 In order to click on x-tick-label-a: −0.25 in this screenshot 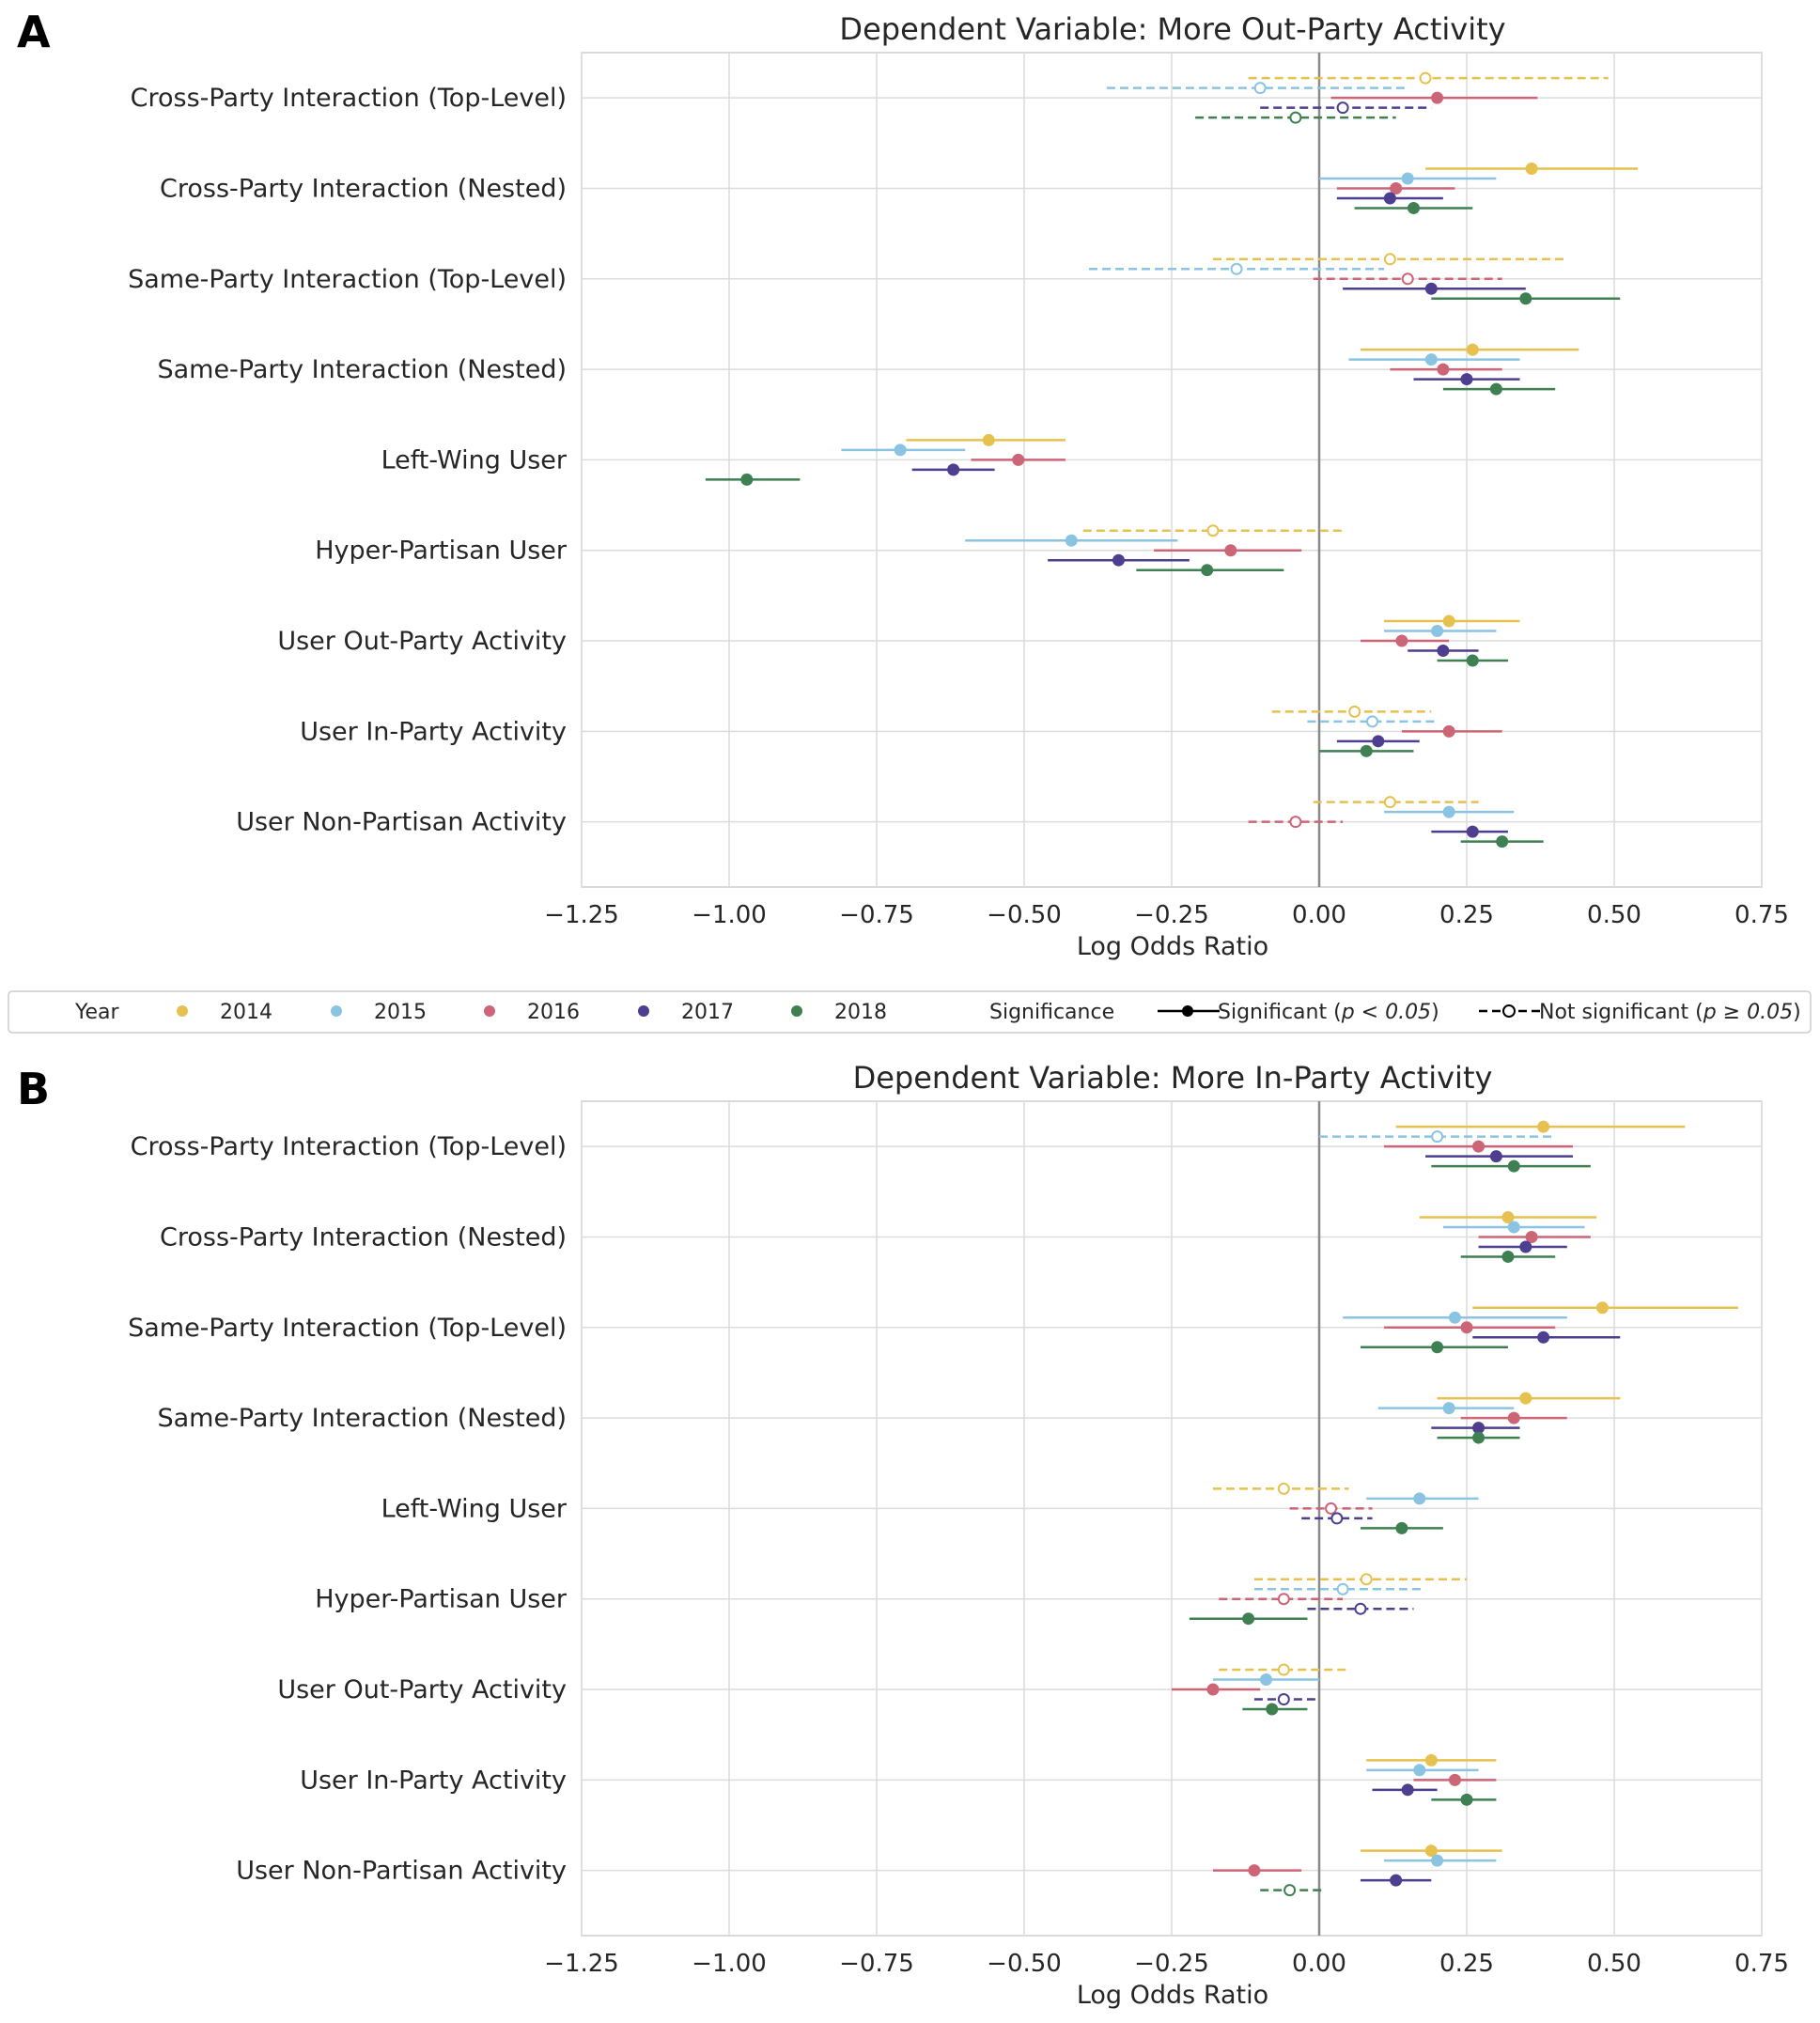, I will do `click(1171, 915)`.